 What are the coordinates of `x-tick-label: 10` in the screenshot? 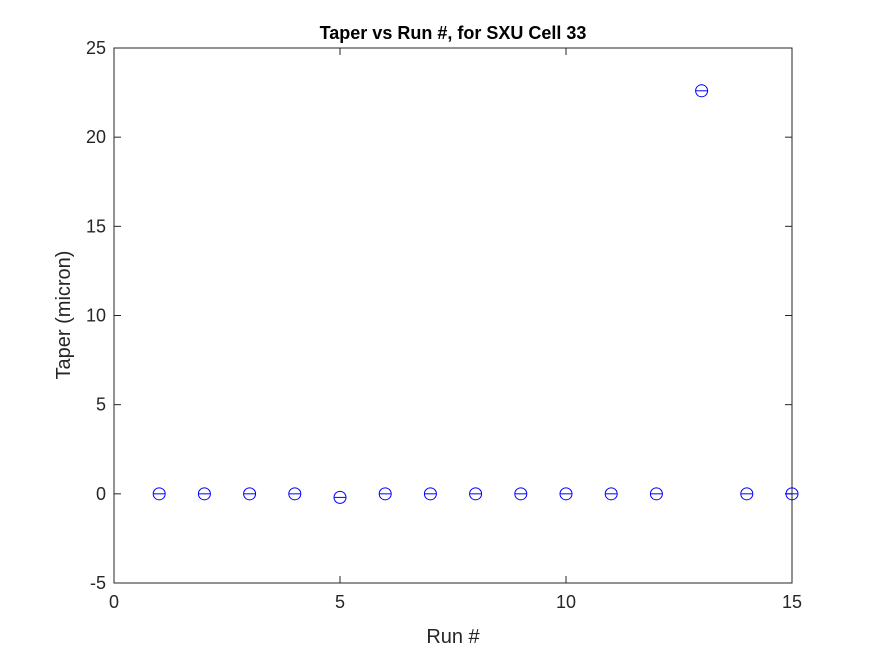 It's located at (566, 602).